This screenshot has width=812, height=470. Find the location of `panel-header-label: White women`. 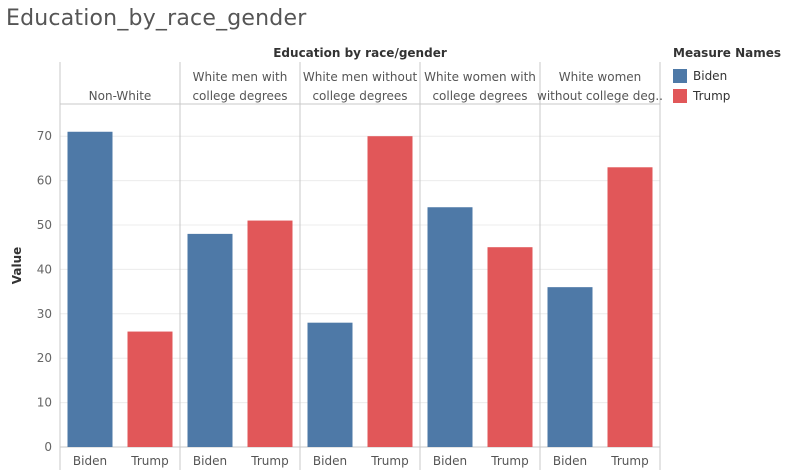

panel-header-label: White women is located at coordinates (600, 77).